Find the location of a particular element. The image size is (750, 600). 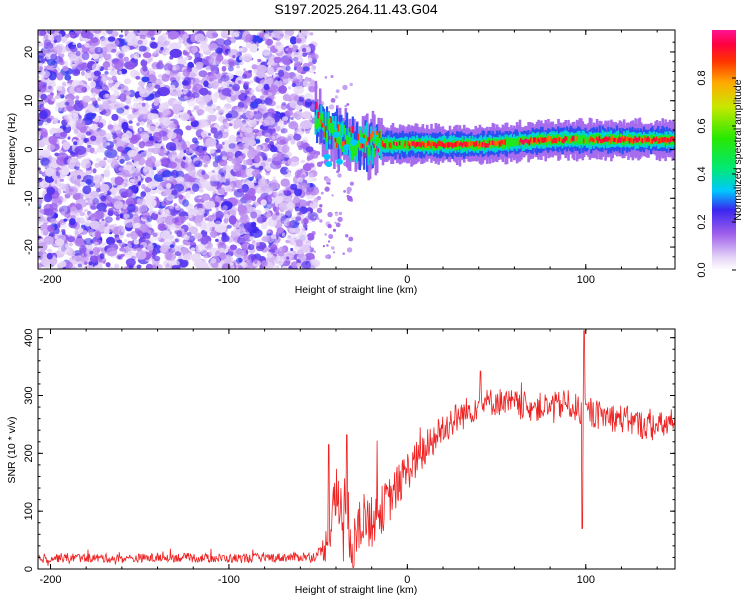

y-tick-label: 400 is located at coordinates (29, 337).